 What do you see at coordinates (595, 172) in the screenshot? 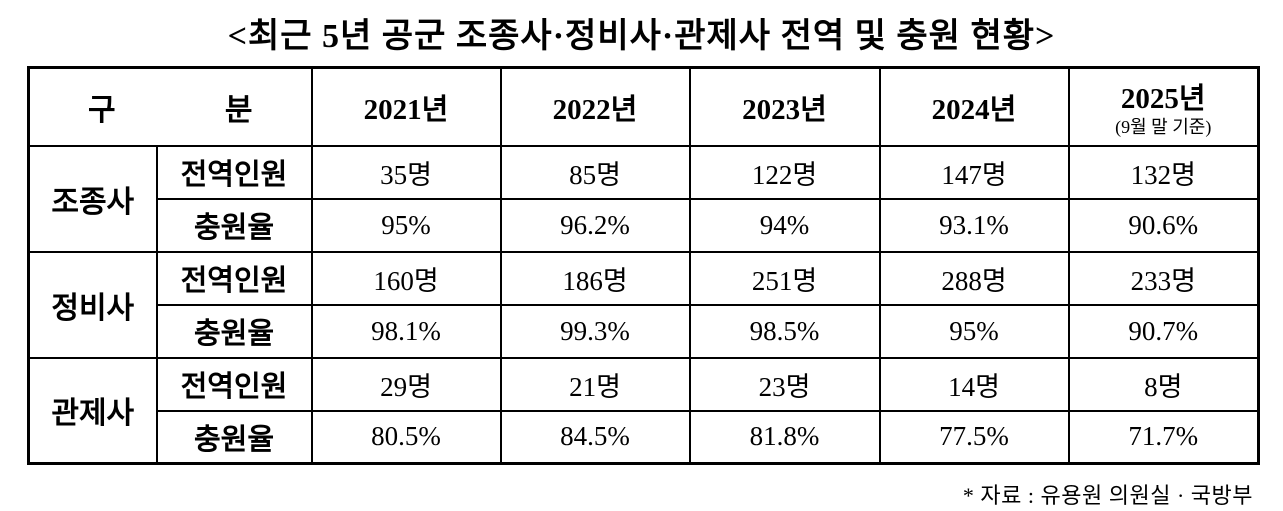
I see `cell-value: 85명` at bounding box center [595, 172].